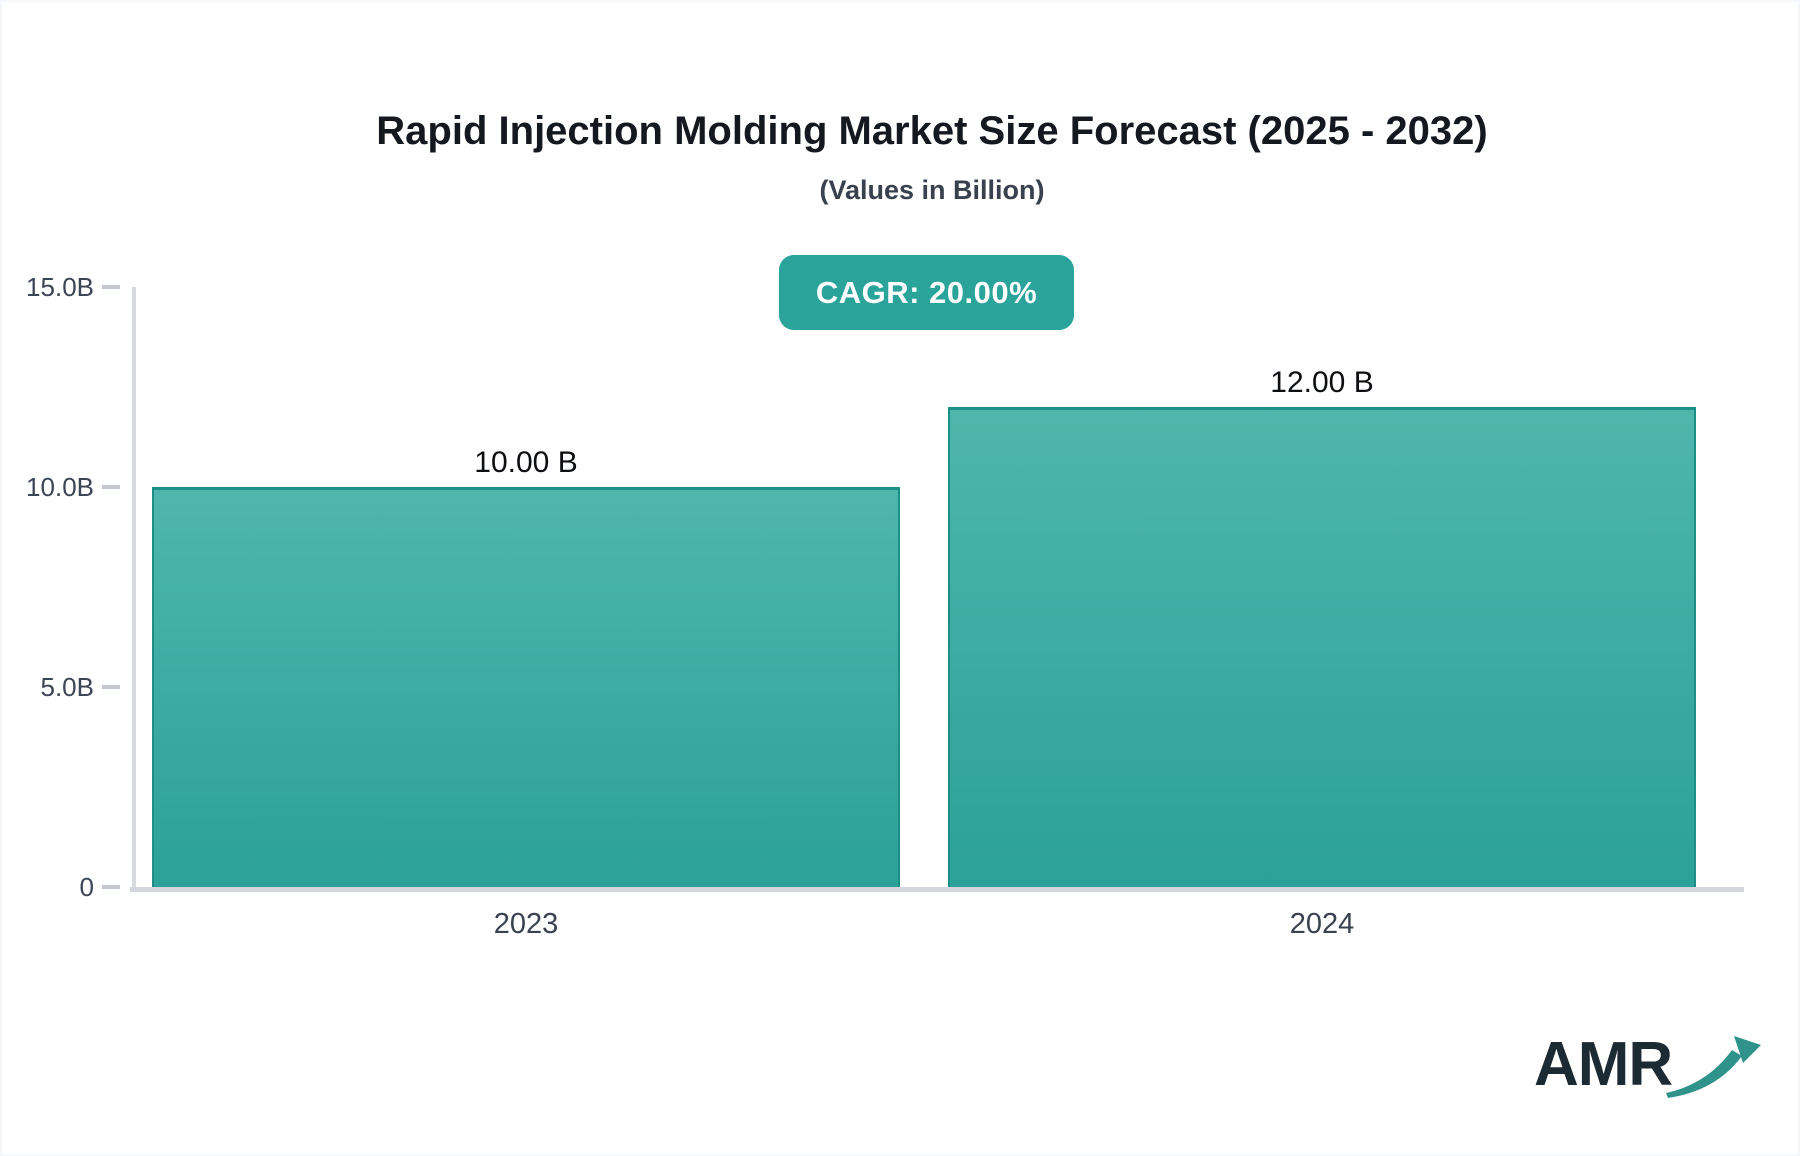 This screenshot has width=1800, height=1156. I want to click on amr-logo-text: AMR, so click(1603, 1064).